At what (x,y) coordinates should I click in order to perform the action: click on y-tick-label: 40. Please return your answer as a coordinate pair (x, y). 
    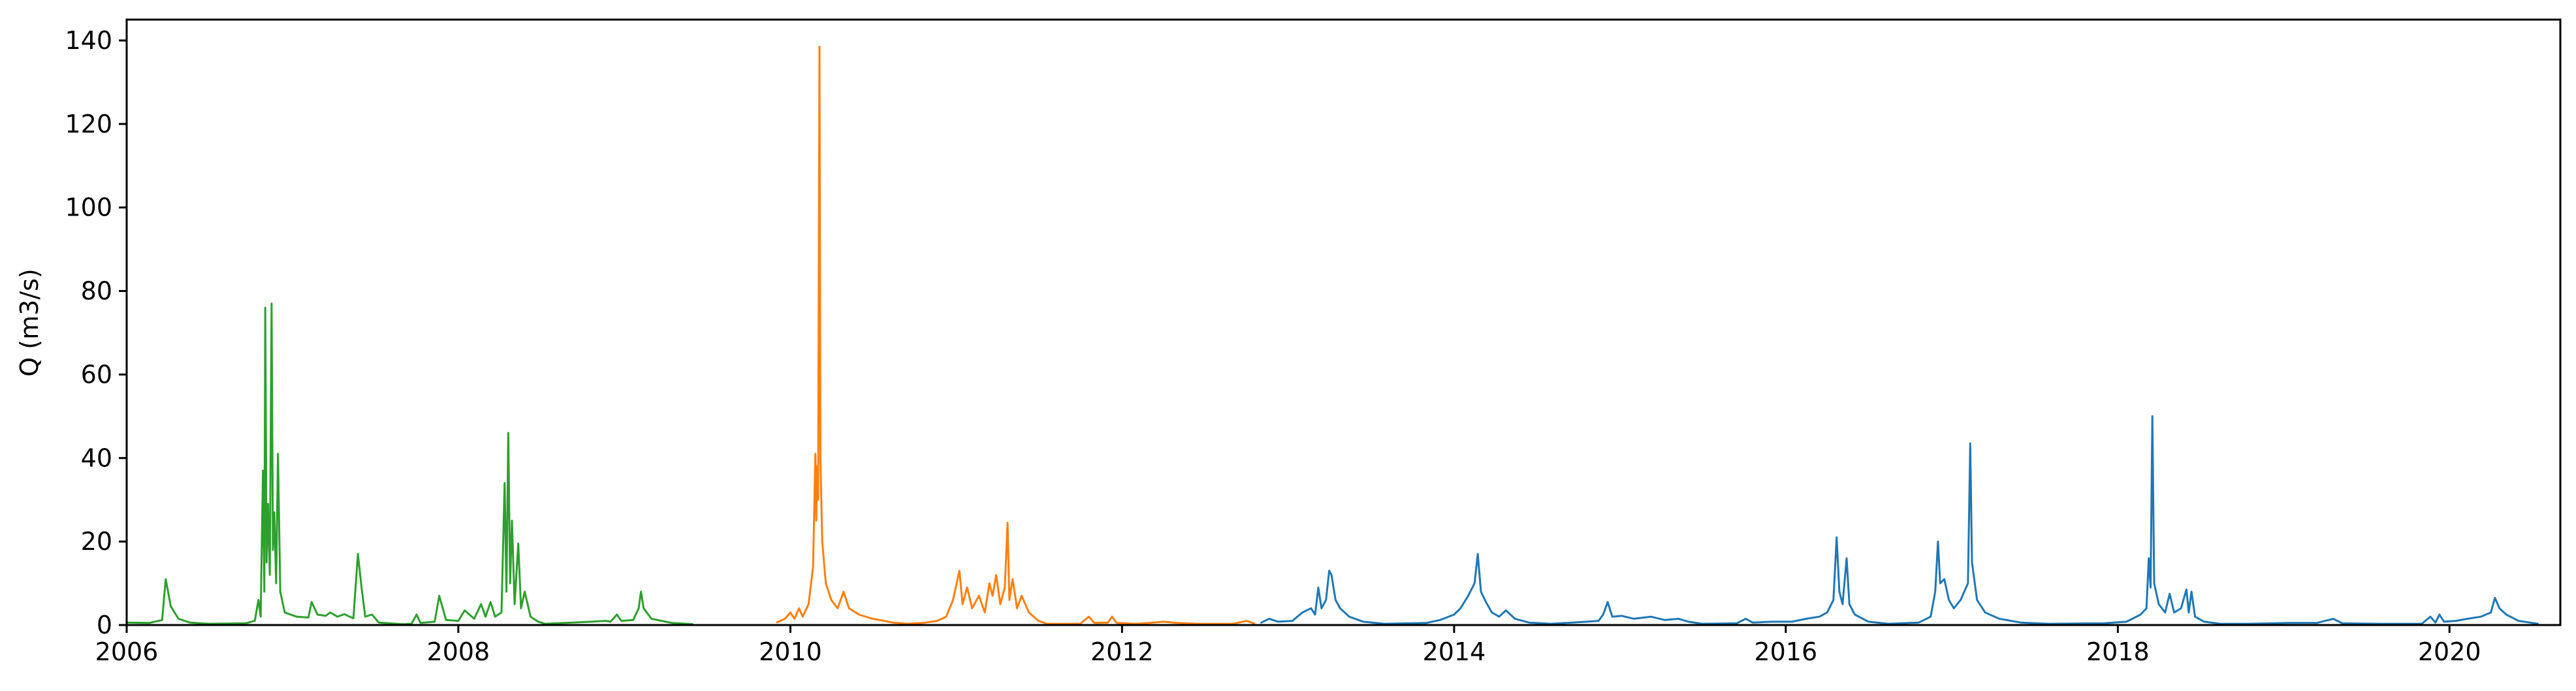
    Looking at the image, I should click on (97, 457).